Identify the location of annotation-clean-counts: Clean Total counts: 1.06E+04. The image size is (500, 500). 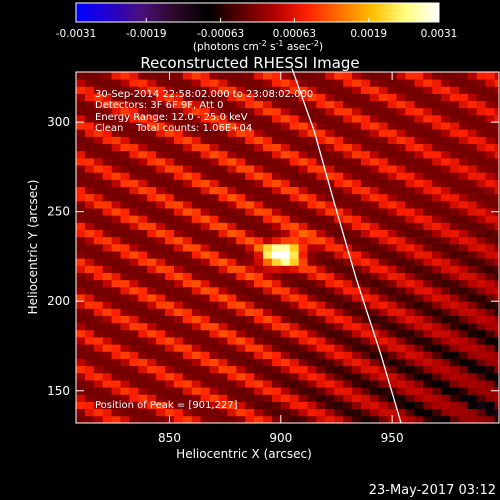
(173, 128).